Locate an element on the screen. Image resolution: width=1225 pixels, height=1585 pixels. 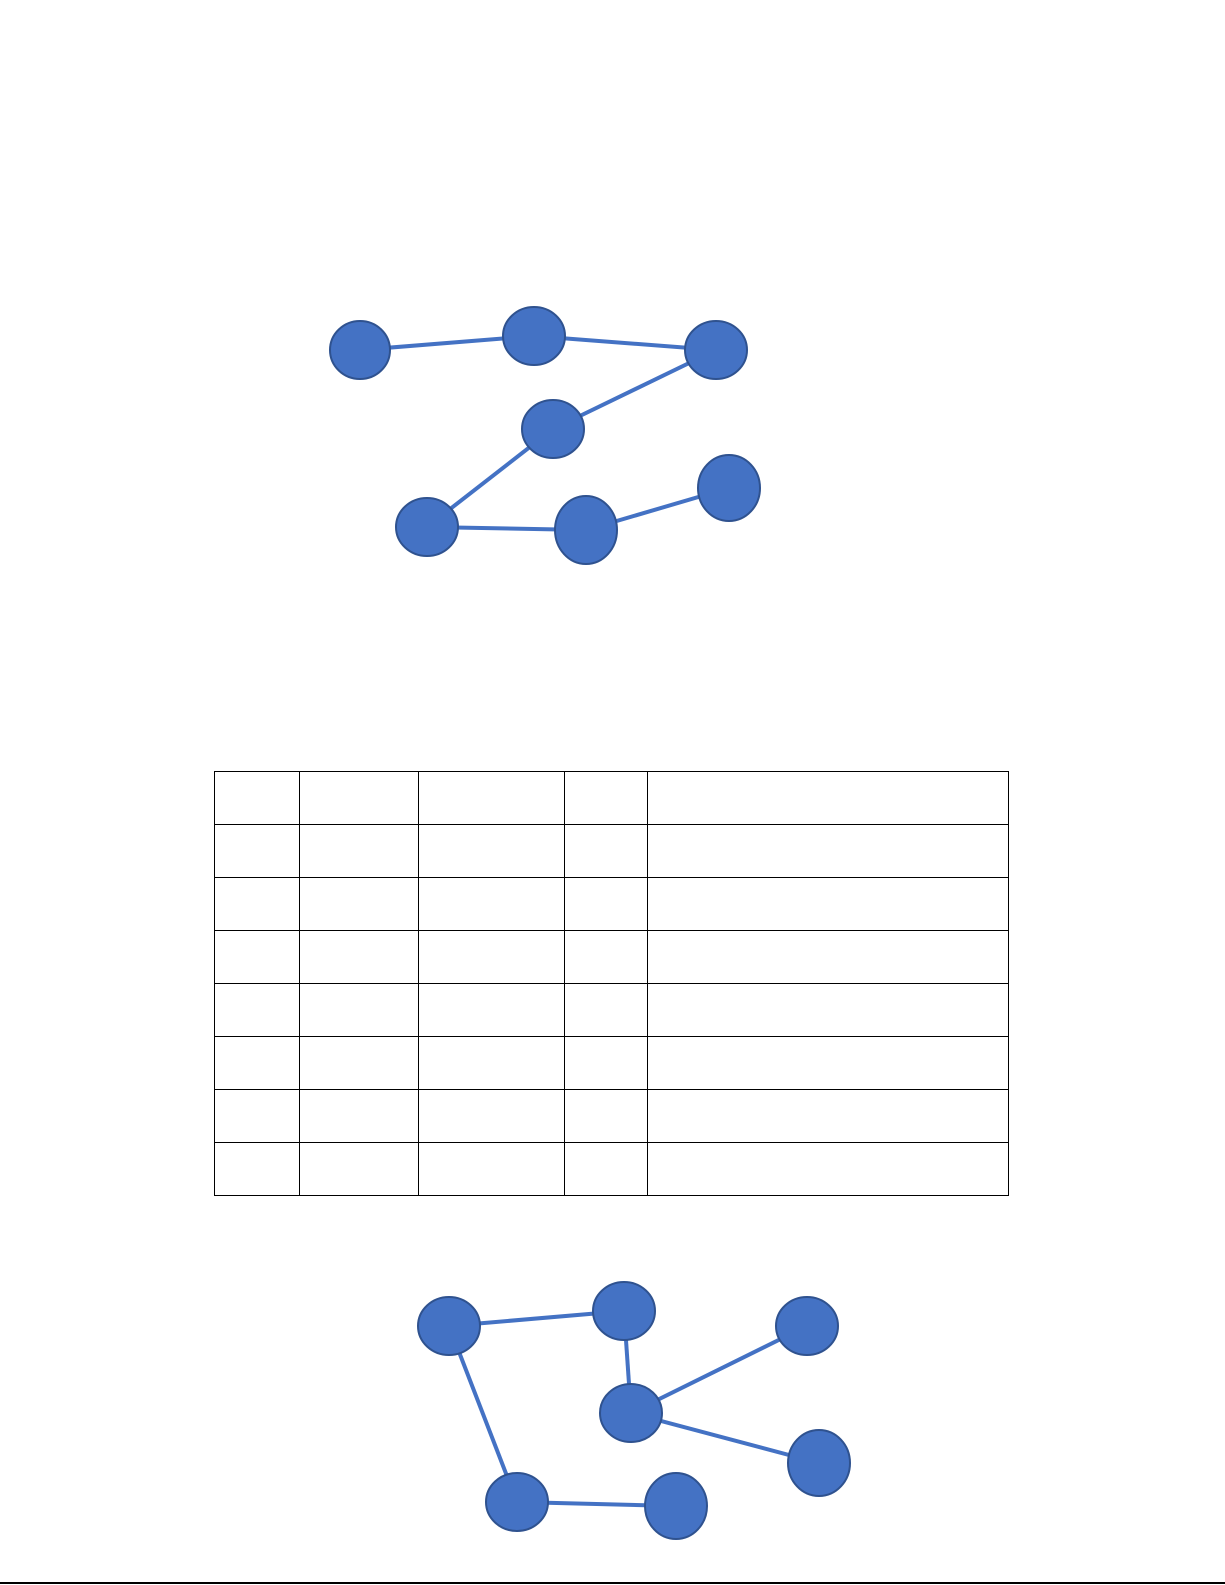
page-bottom-rule is located at coordinates (612, 1583).